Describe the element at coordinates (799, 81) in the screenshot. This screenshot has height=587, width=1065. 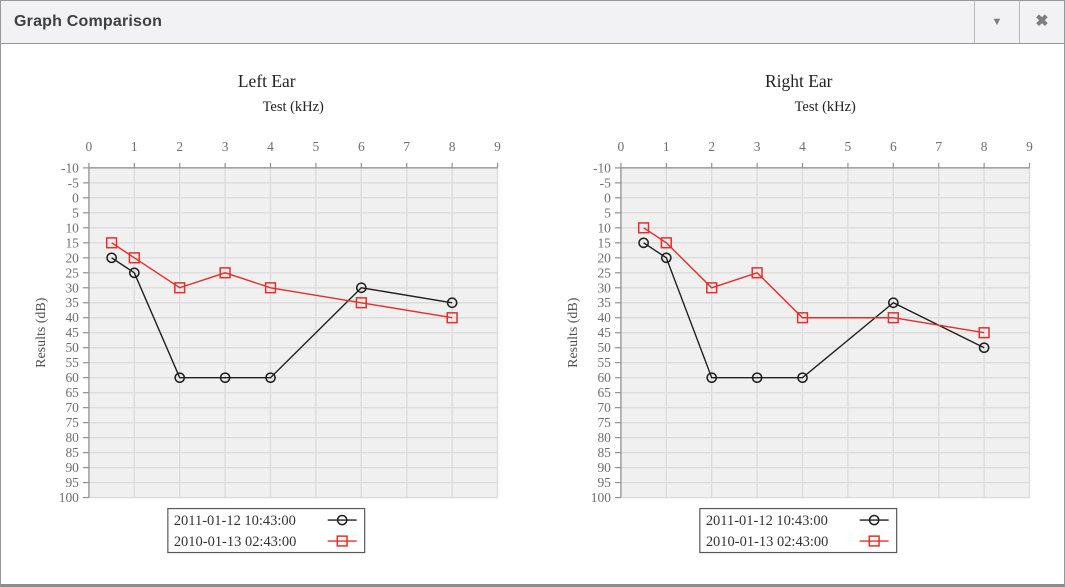
I see `svg-text: Right Ear` at that location.